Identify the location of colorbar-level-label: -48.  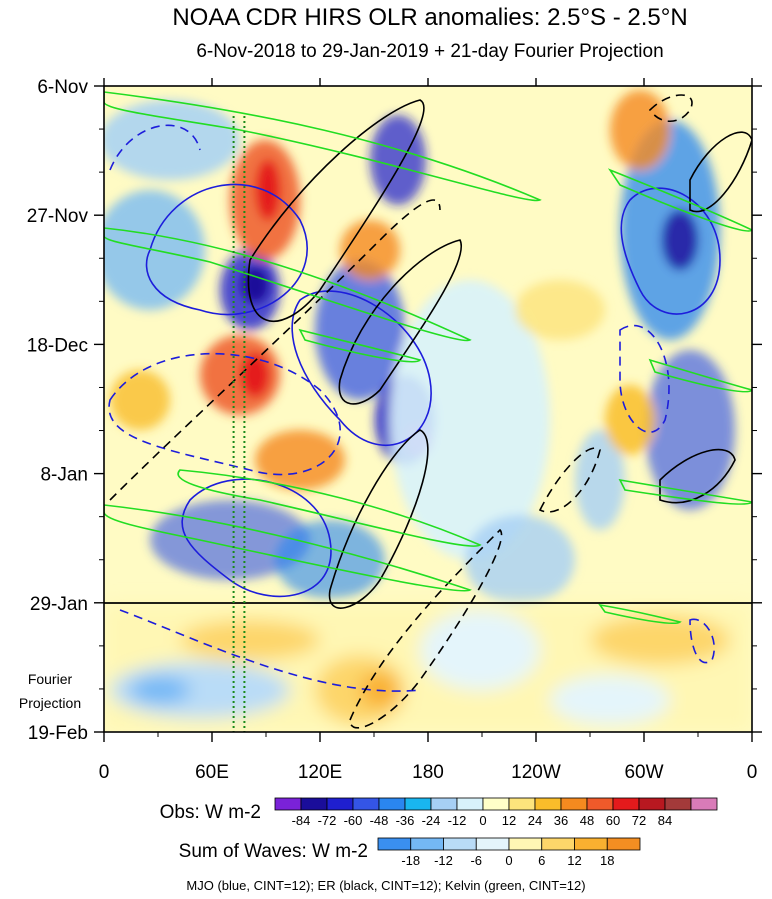
(379, 820).